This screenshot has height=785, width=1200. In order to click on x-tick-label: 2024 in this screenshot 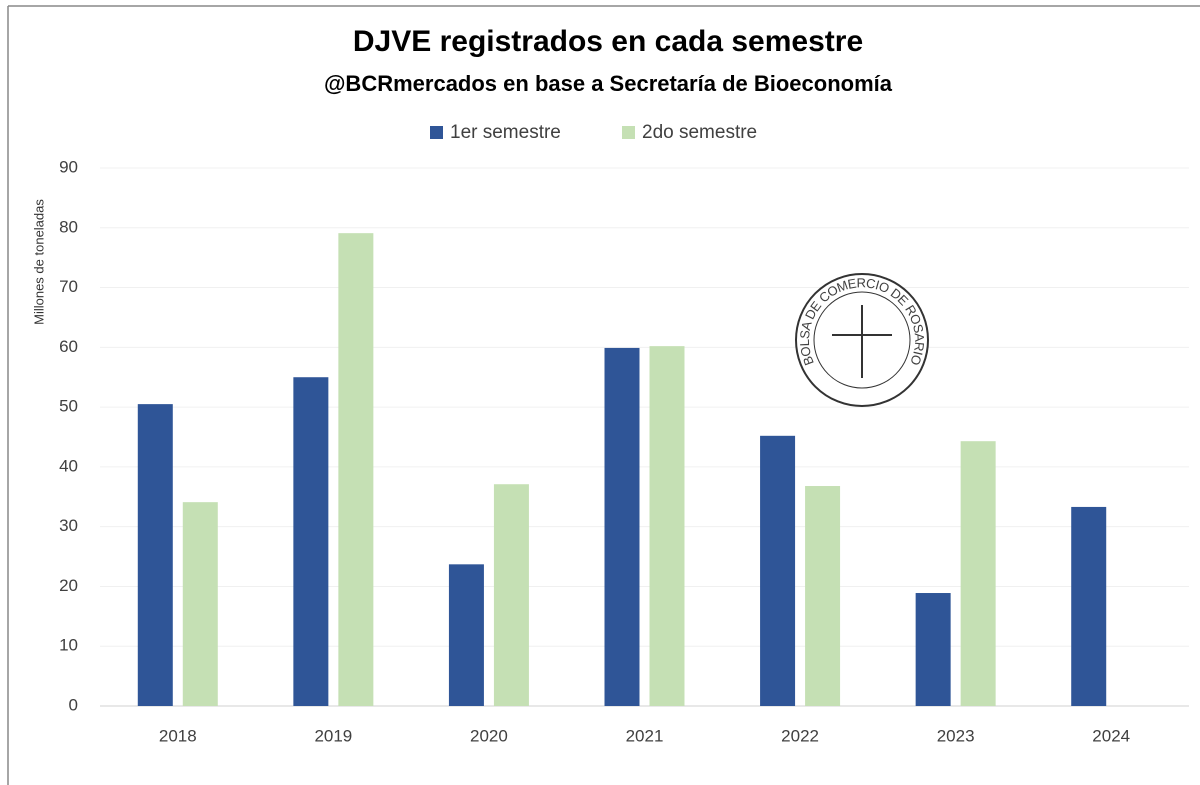, I will do `click(1111, 735)`.